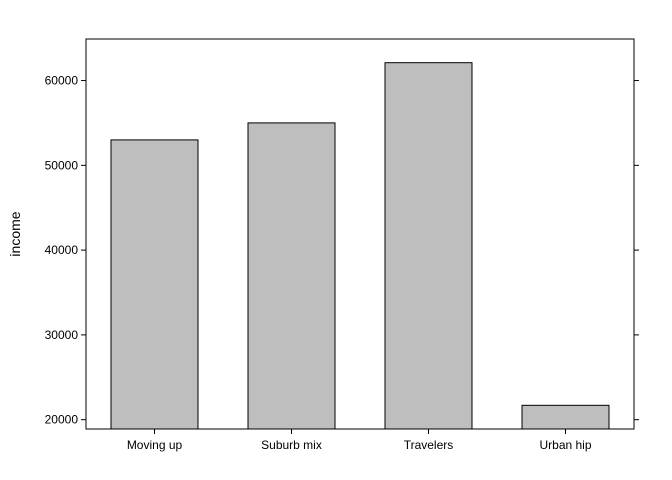 The height and width of the screenshot is (480, 672). What do you see at coordinates (62, 81) in the screenshot?
I see `y-tick-label: 60000` at bounding box center [62, 81].